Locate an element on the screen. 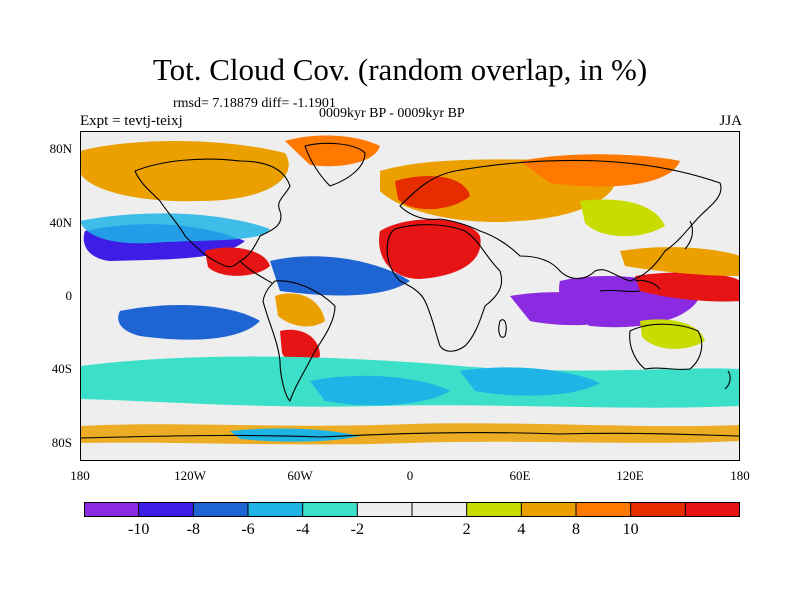 The height and width of the screenshot is (600, 800). y-tick-label: 80N is located at coordinates (60, 149).